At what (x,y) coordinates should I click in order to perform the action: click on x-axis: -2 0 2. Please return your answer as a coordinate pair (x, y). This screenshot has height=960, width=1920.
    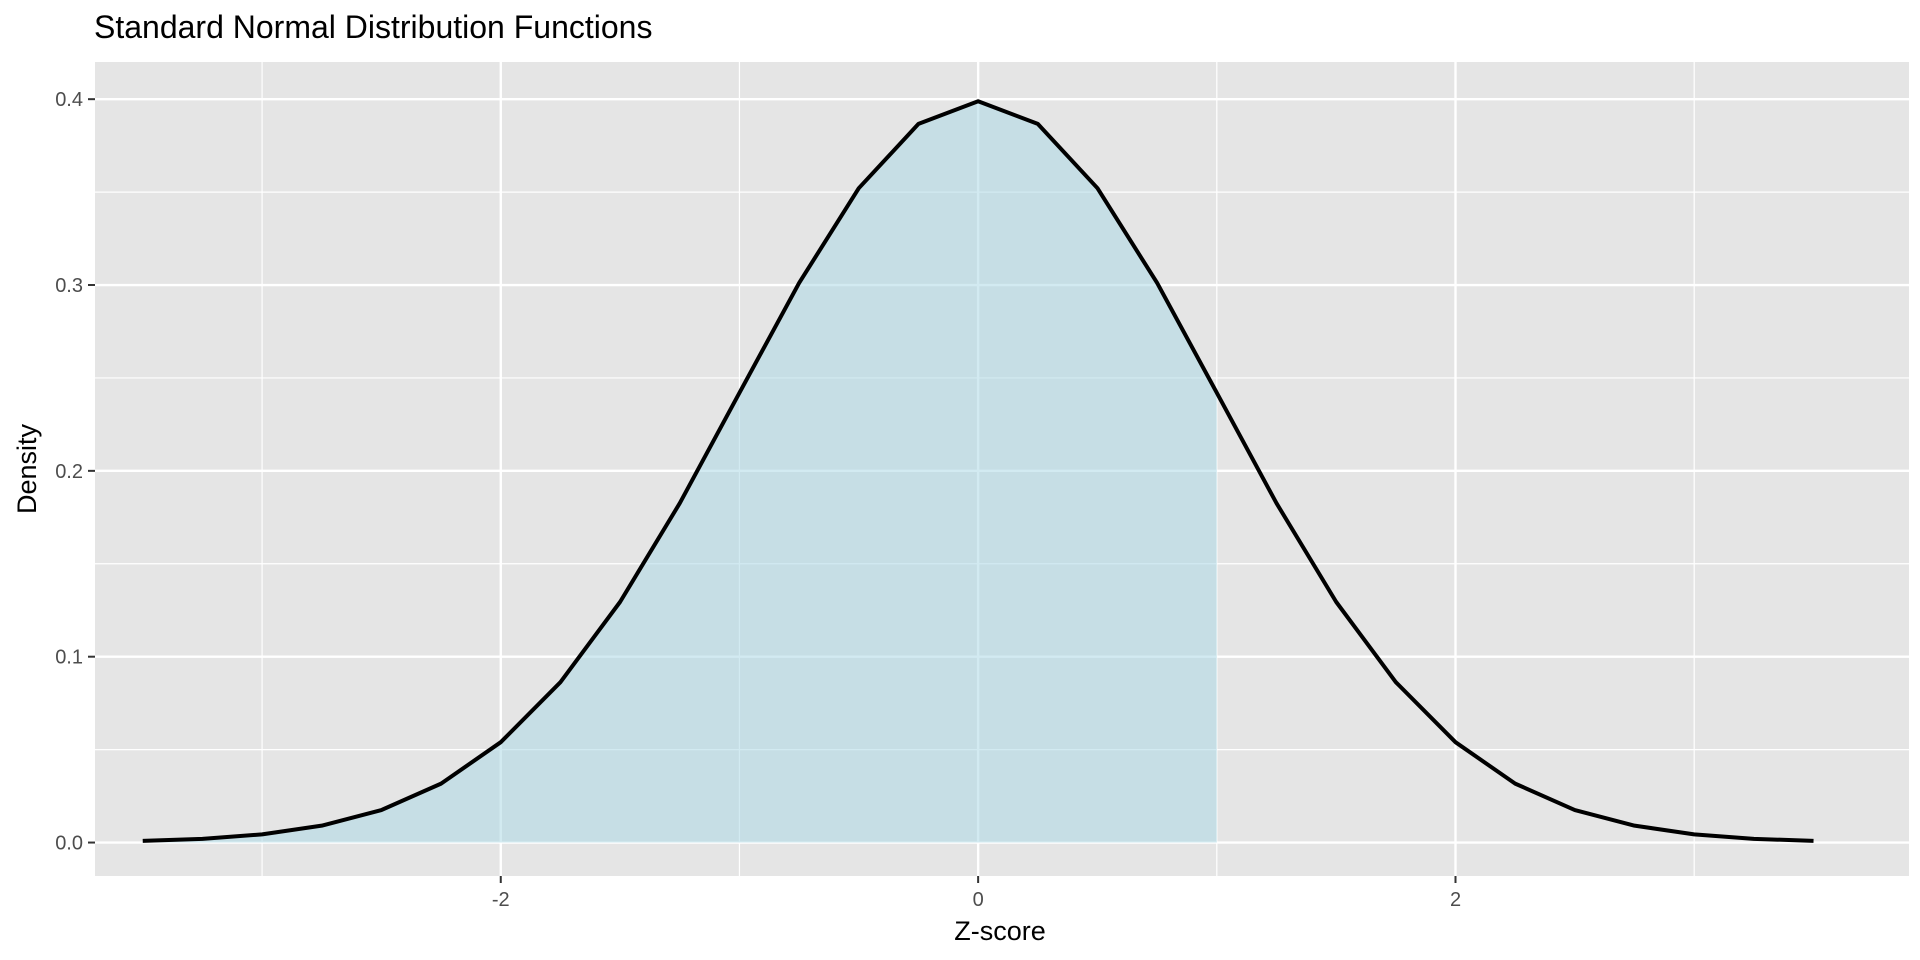
    Looking at the image, I should click on (976, 893).